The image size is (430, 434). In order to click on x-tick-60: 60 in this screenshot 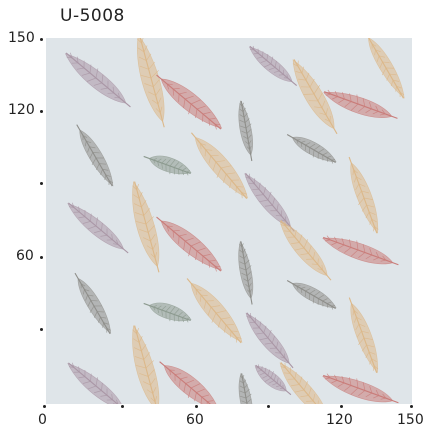, I will do `click(195, 420)`.